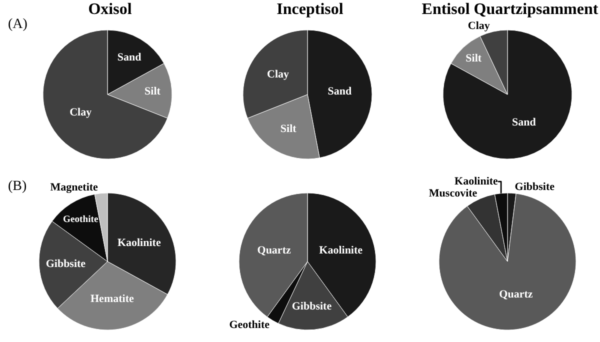  I want to click on slice-label: Hematite, so click(112, 299).